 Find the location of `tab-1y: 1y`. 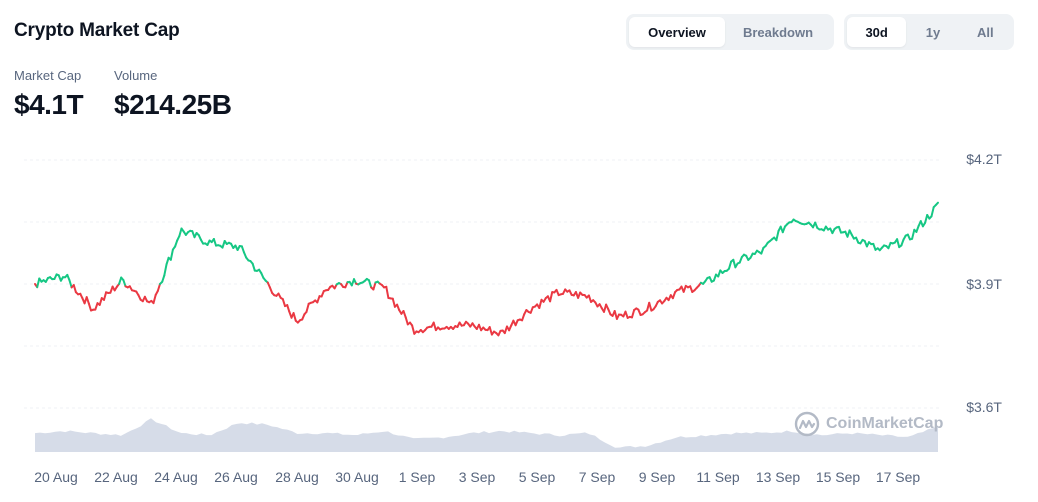

tab-1y: 1y is located at coordinates (933, 32).